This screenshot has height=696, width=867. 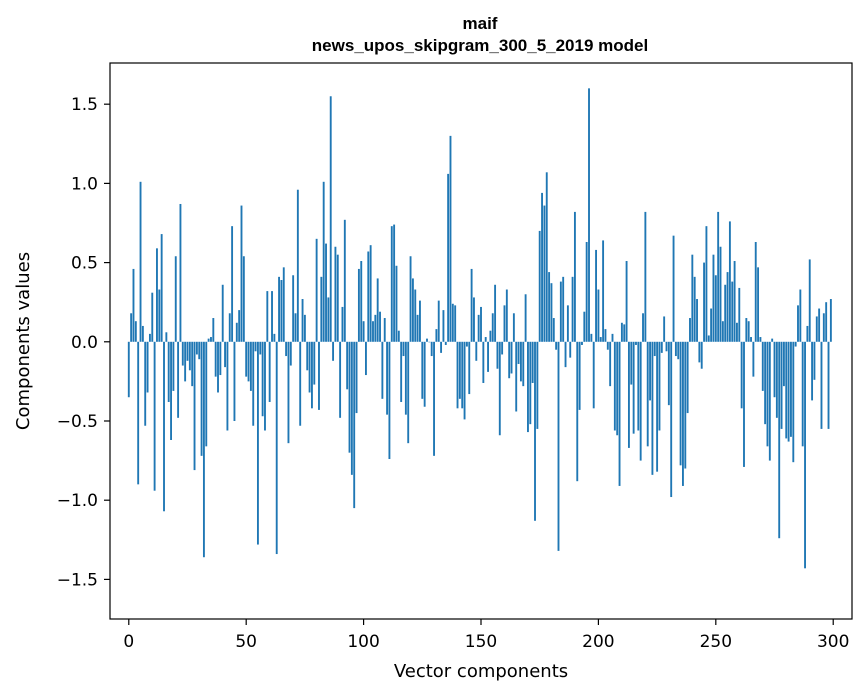 I want to click on x-axis: 0 50 100 150 200 250 300, so click(x=486, y=635).